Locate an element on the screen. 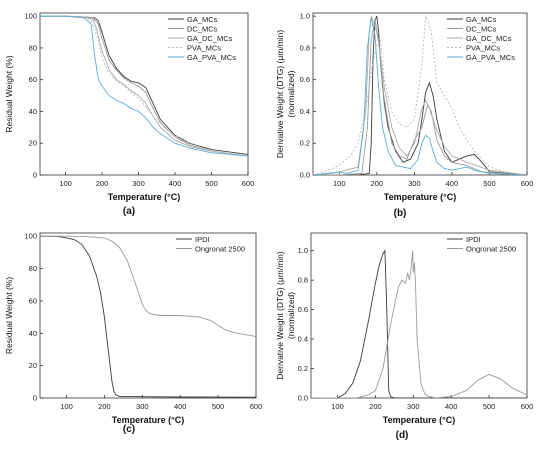 The width and height of the screenshot is (550, 450). panel-label: (d) is located at coordinates (402, 435).